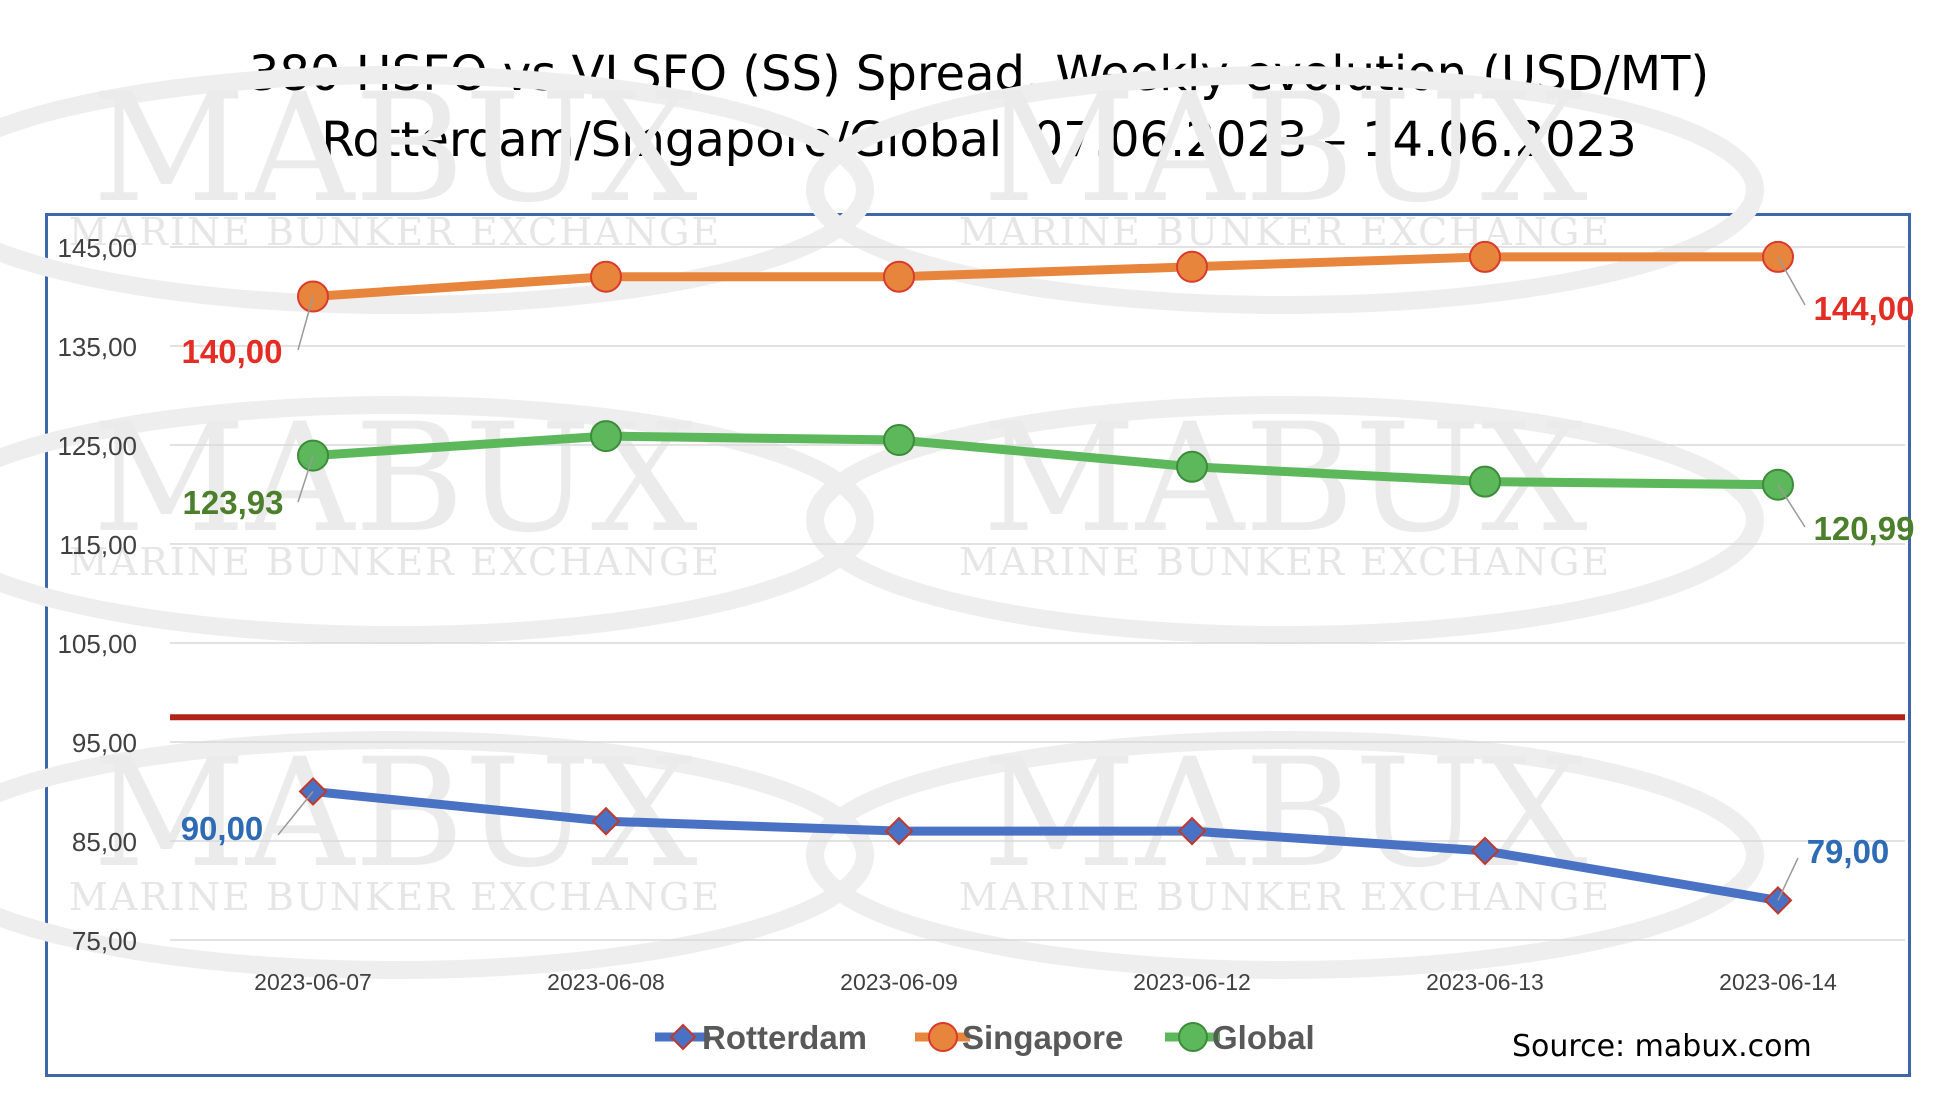 The image size is (1958, 1108). Describe the element at coordinates (104, 941) in the screenshot. I see `y-tick-label: 75,00` at that location.